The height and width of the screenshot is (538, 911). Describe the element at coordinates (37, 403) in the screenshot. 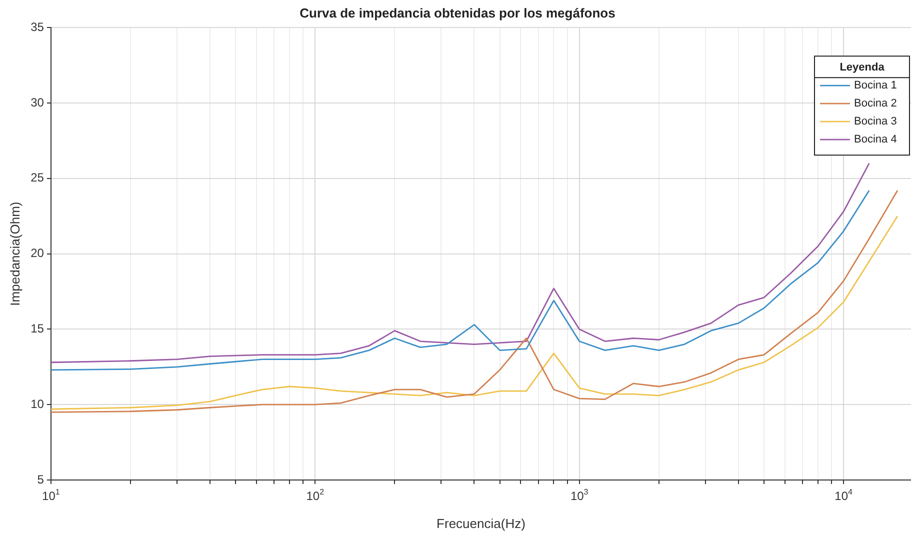

I see `y-tick-label: 10` at that location.